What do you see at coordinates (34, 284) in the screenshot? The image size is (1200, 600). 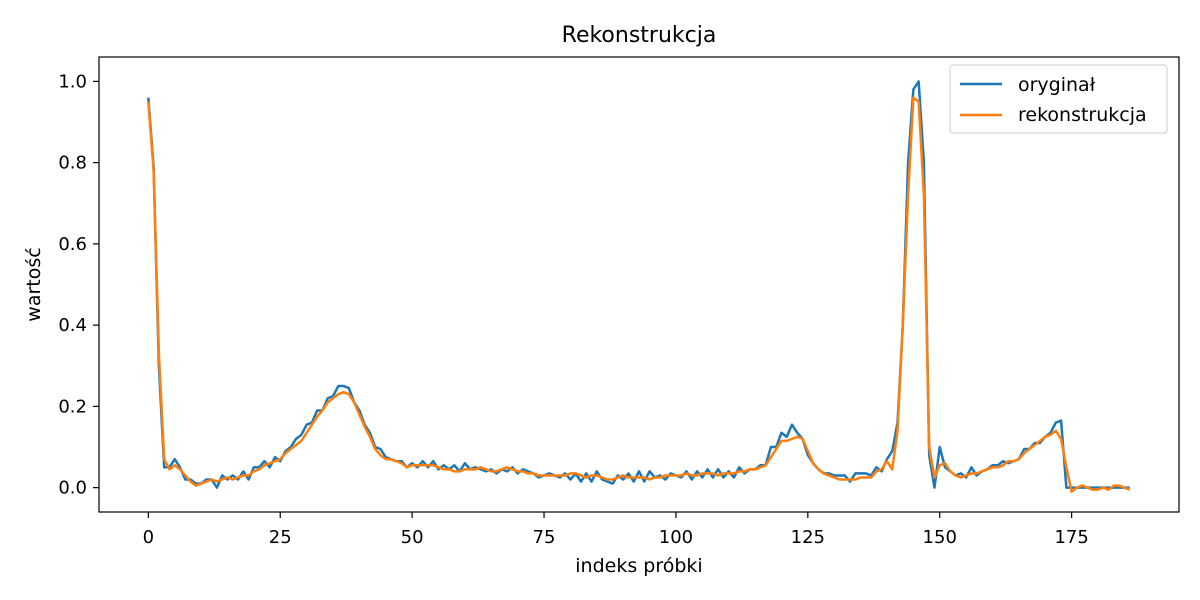 I see `y-axis-label: wartość` at bounding box center [34, 284].